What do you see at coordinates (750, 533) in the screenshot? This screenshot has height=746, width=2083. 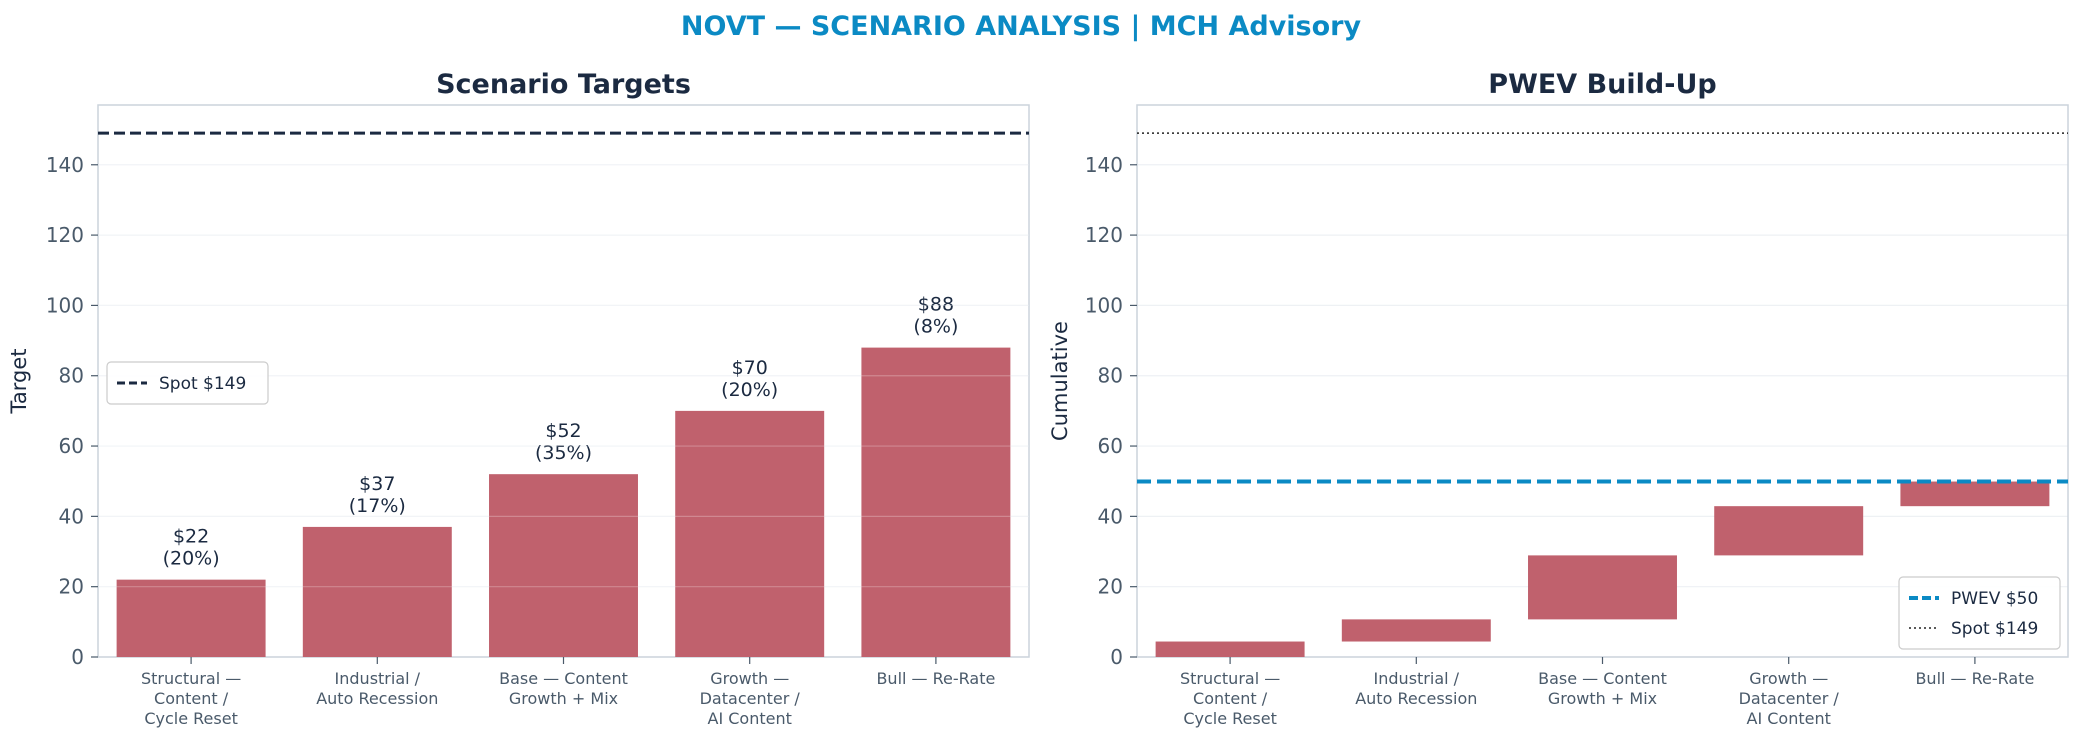 I see `bar-growth-datacenter-ai-content` at bounding box center [750, 533].